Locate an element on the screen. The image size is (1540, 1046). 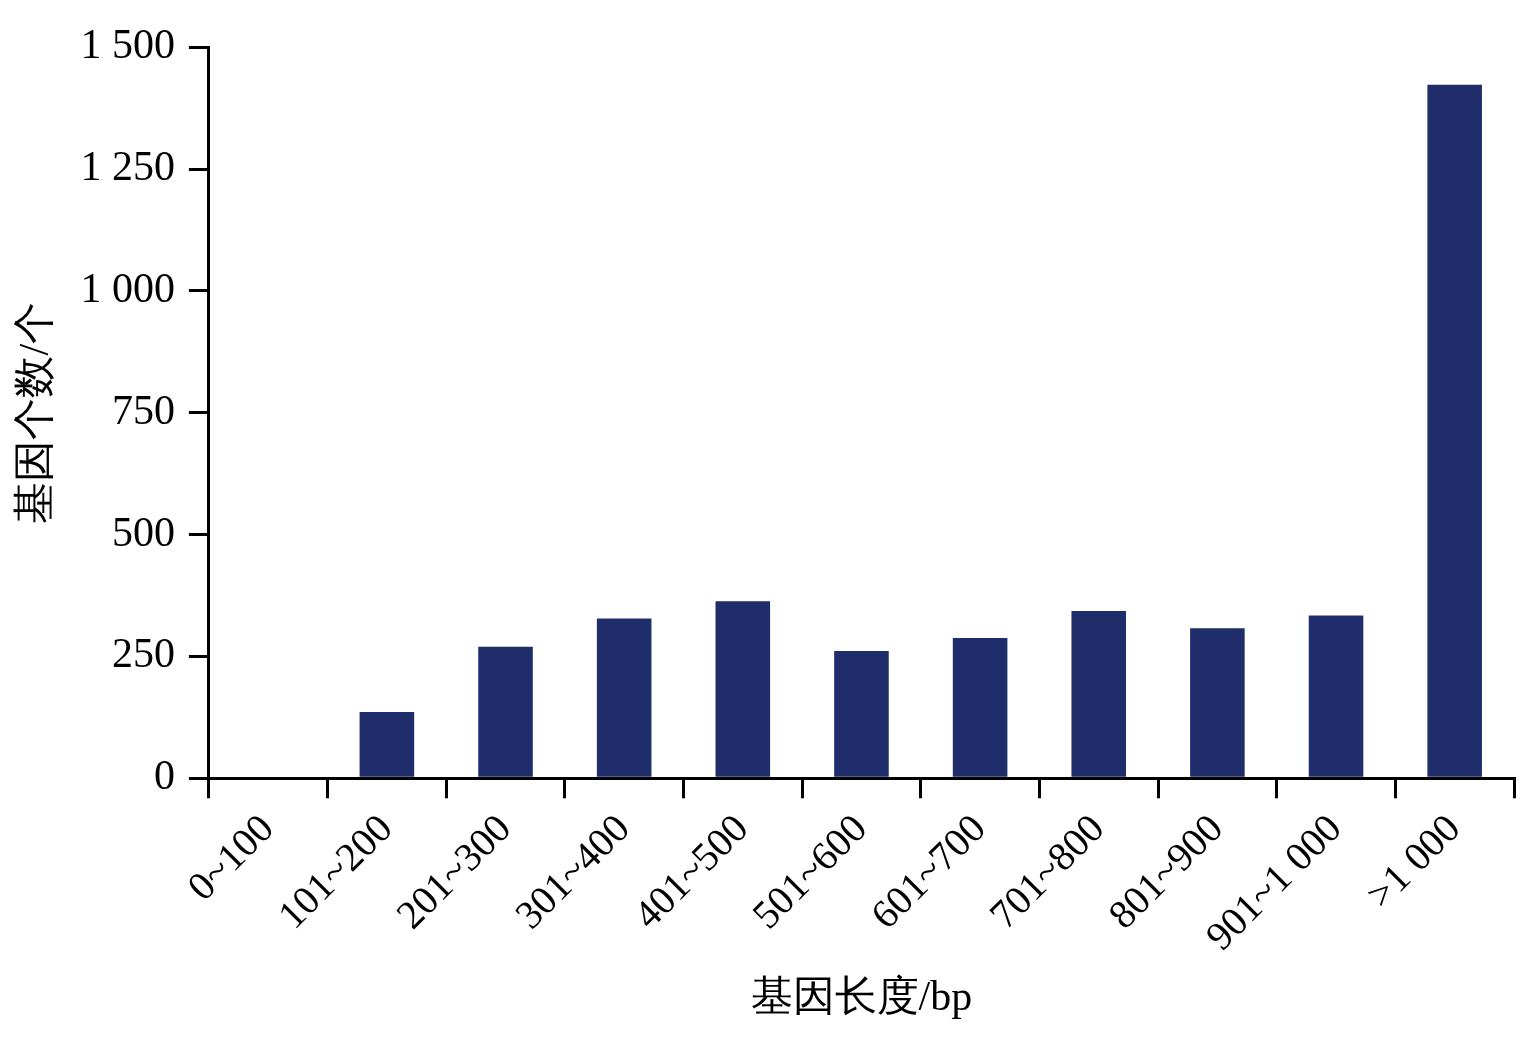
y-tick-label: 250 is located at coordinates (143, 653).